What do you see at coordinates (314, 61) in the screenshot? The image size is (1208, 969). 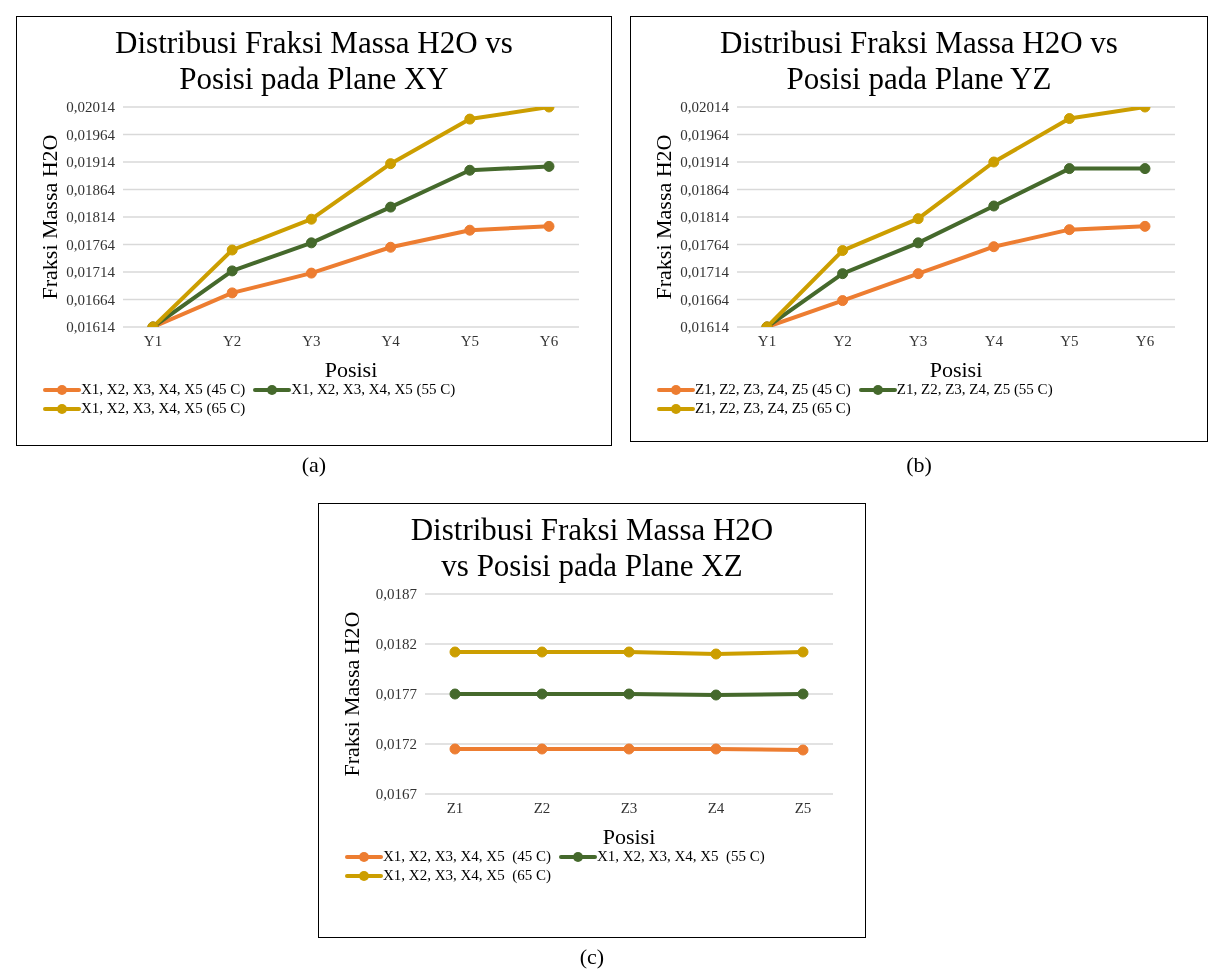 I see `chart-title: Distribusi Fraksi Massa H2O vs Posisi pada Plane XY` at bounding box center [314, 61].